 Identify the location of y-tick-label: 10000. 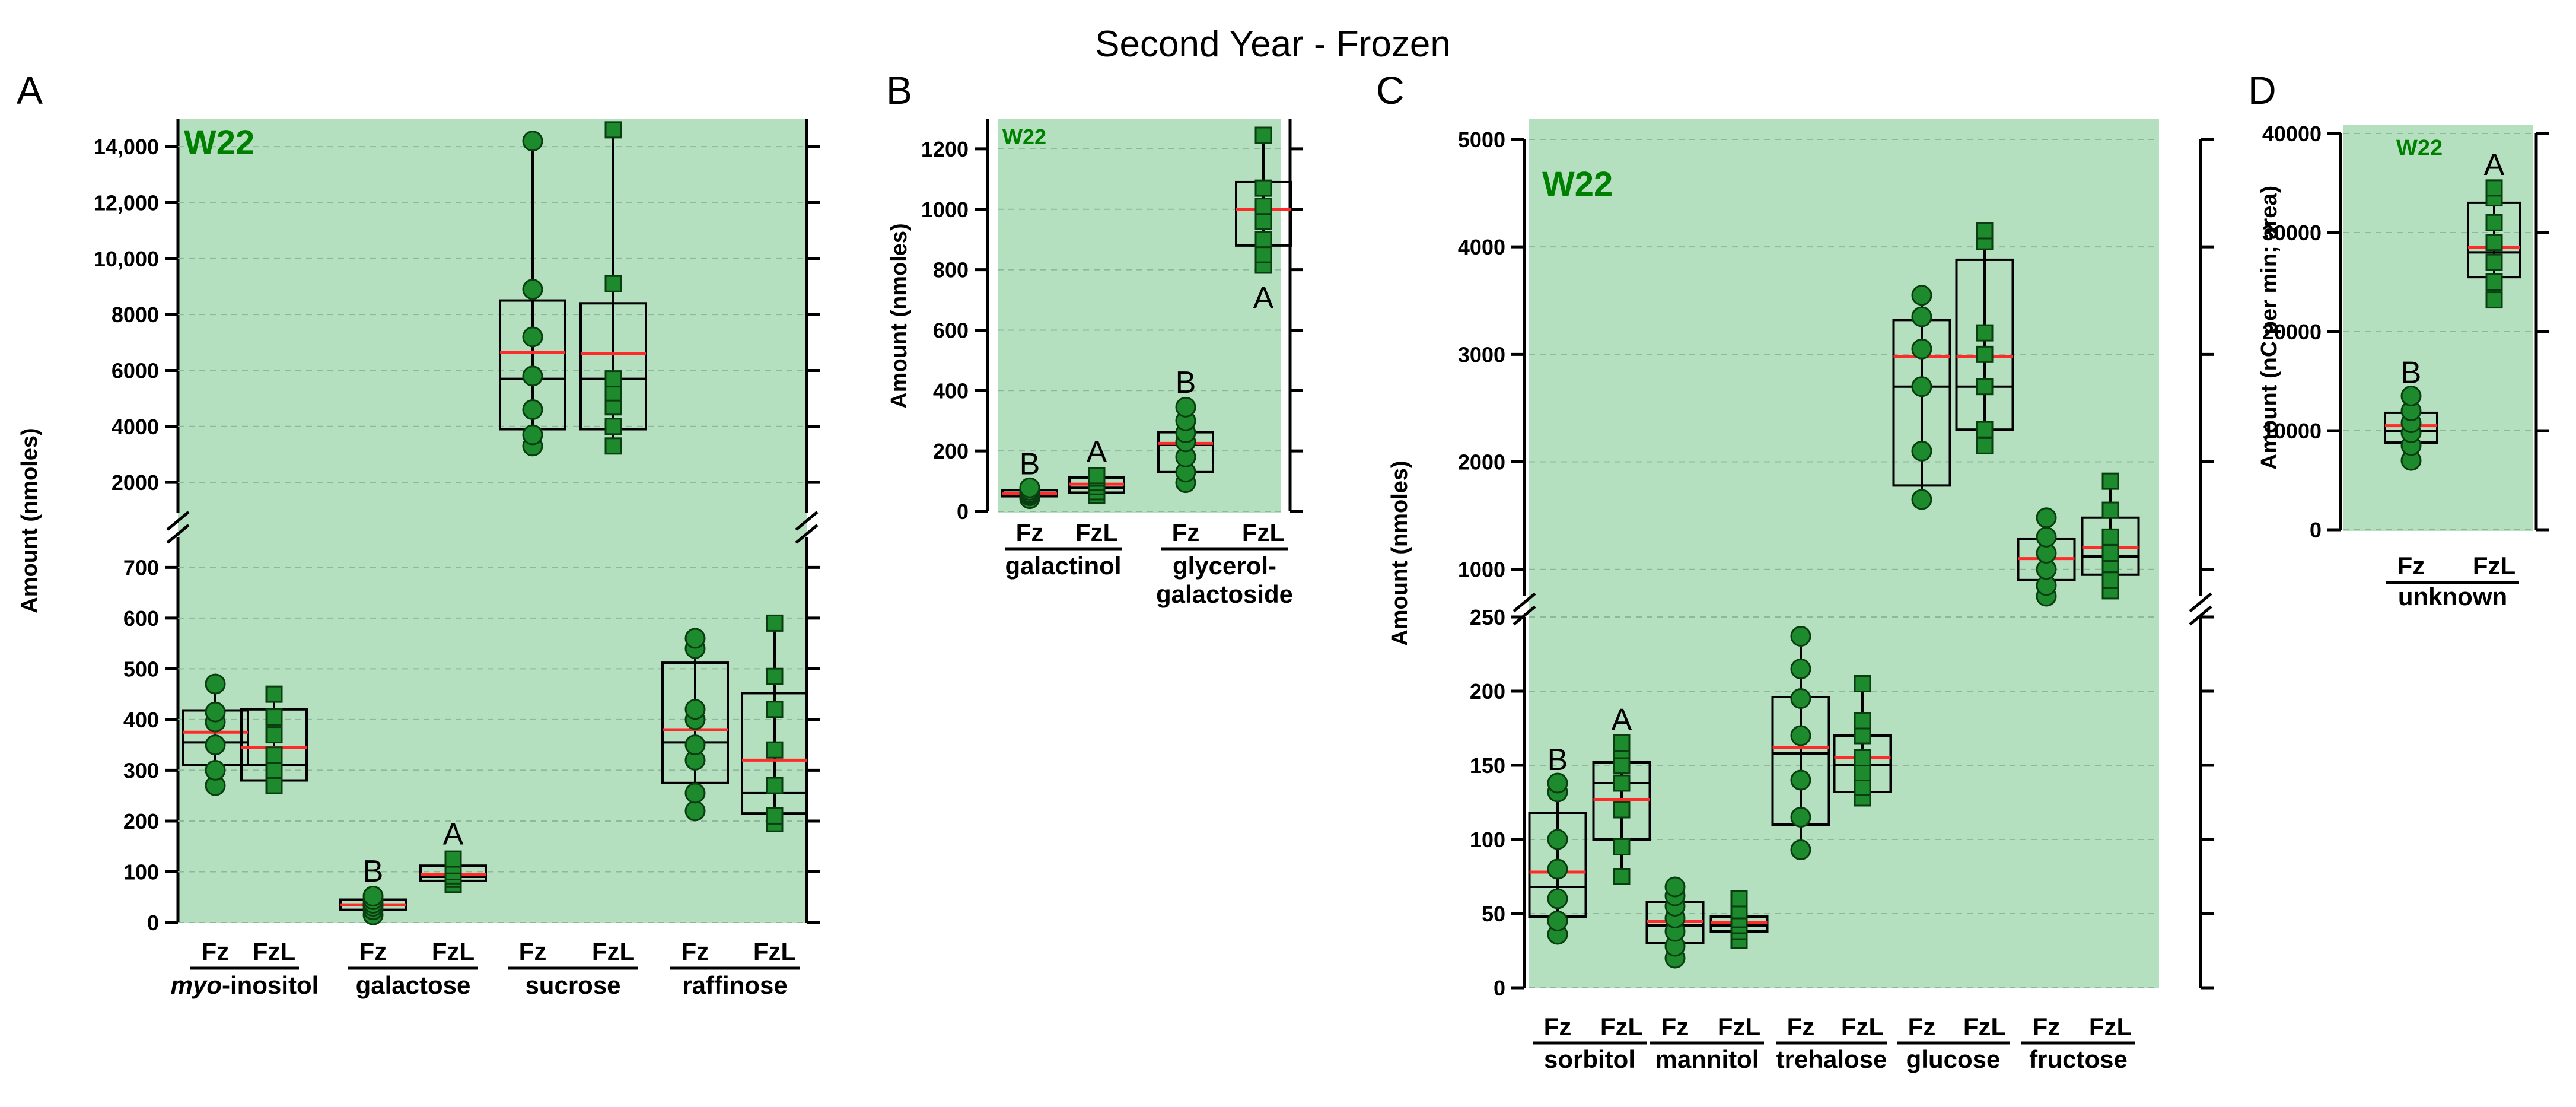
(2292, 431).